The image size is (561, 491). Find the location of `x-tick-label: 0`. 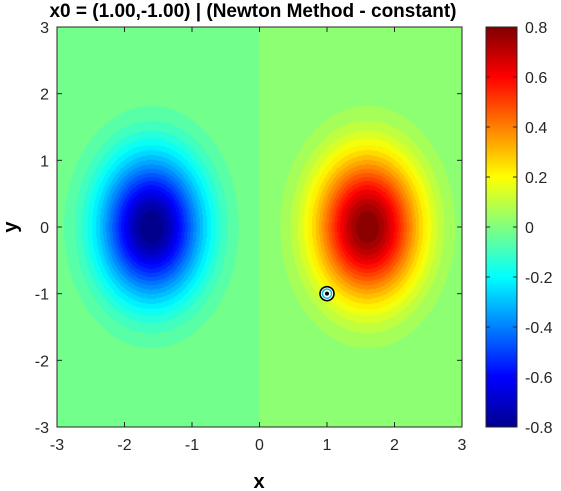

x-tick-label: 0 is located at coordinates (259, 445).